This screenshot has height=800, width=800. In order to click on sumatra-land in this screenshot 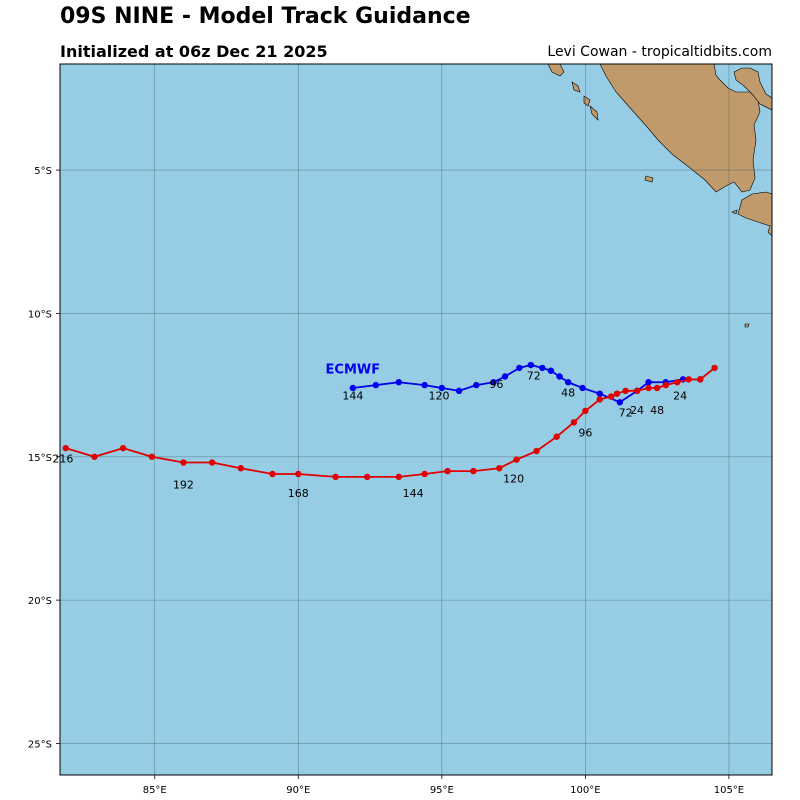, I will do `click(680, 128)`.